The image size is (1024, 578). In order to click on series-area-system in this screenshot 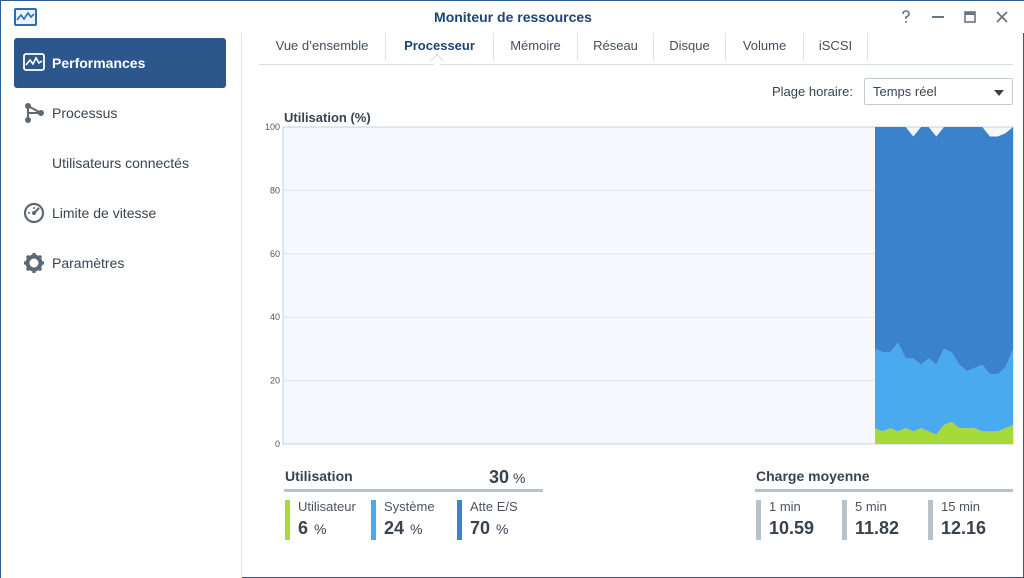, I will do `click(944, 388)`.